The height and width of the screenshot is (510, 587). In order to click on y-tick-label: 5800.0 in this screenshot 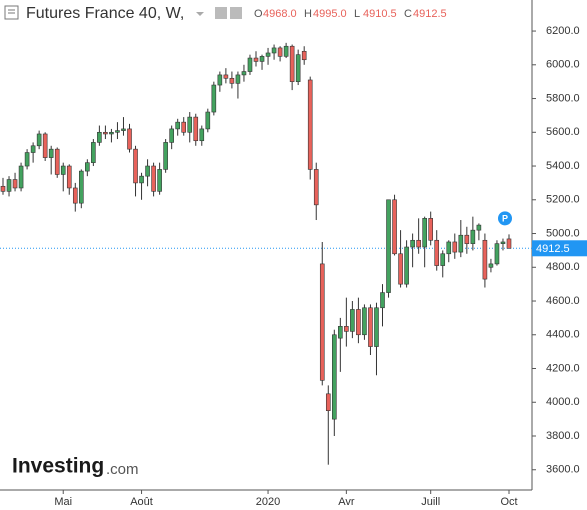, I will do `click(563, 98)`.